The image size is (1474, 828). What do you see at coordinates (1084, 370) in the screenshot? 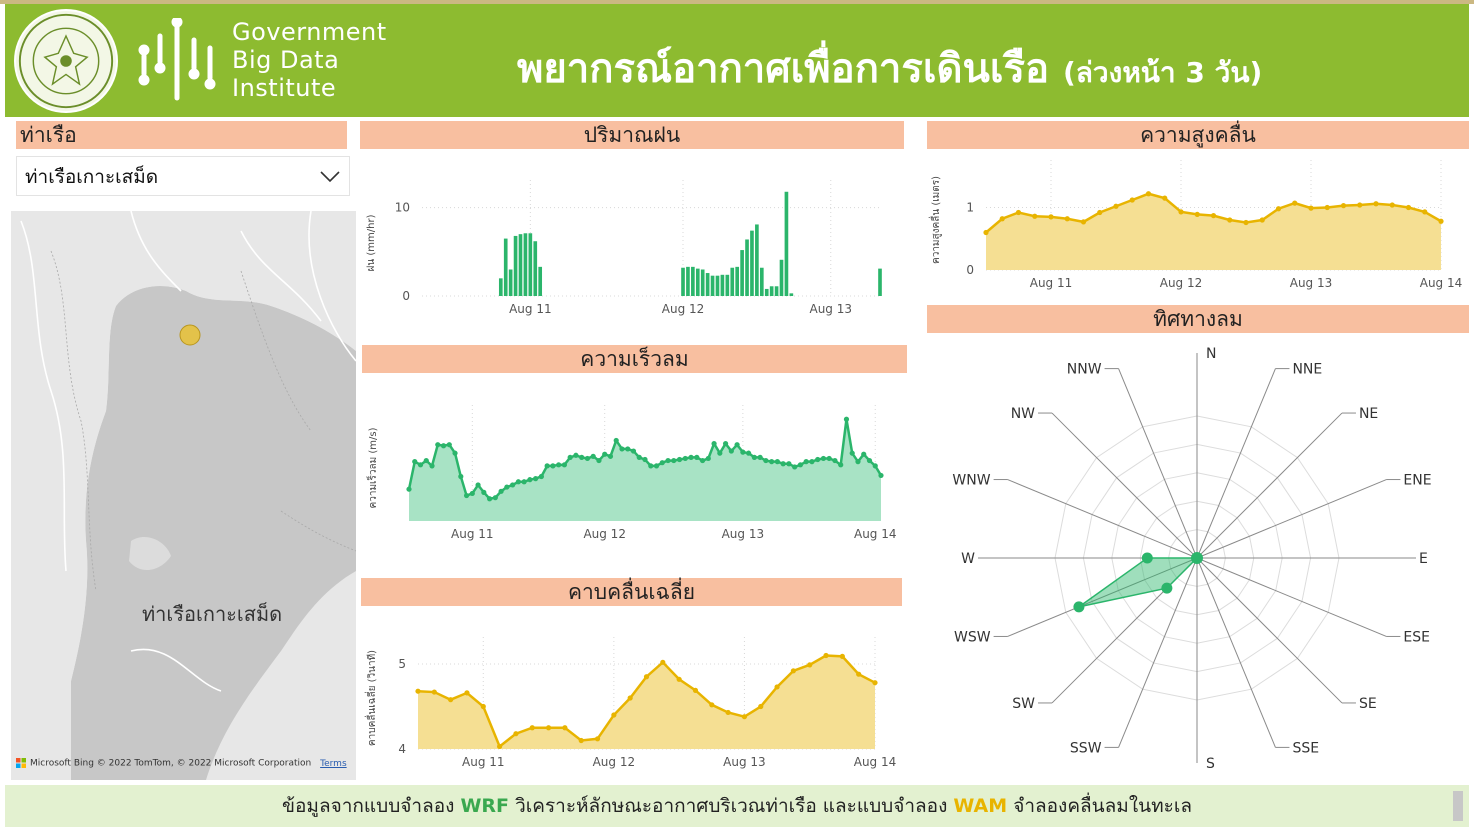
I see `direction-label: NNW` at bounding box center [1084, 370].